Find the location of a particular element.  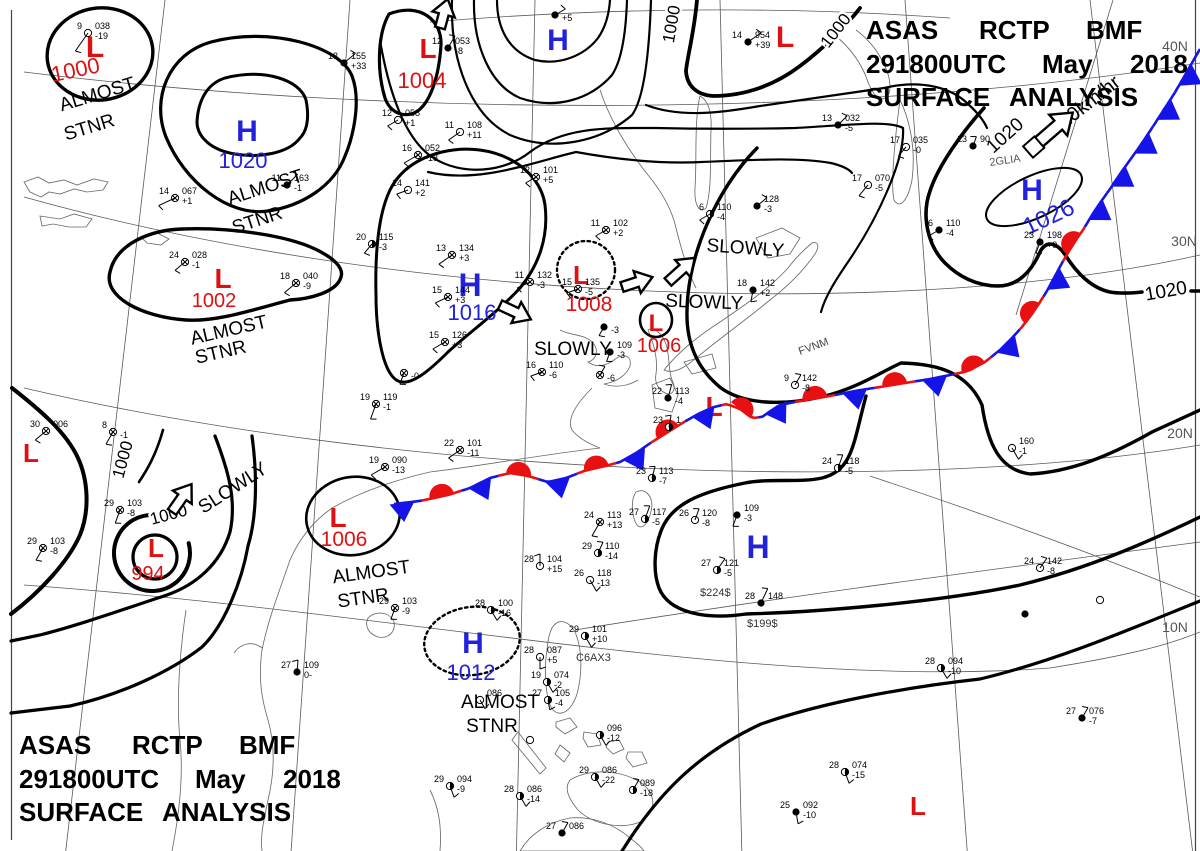

svg-text: 22 is located at coordinates (449, 443).